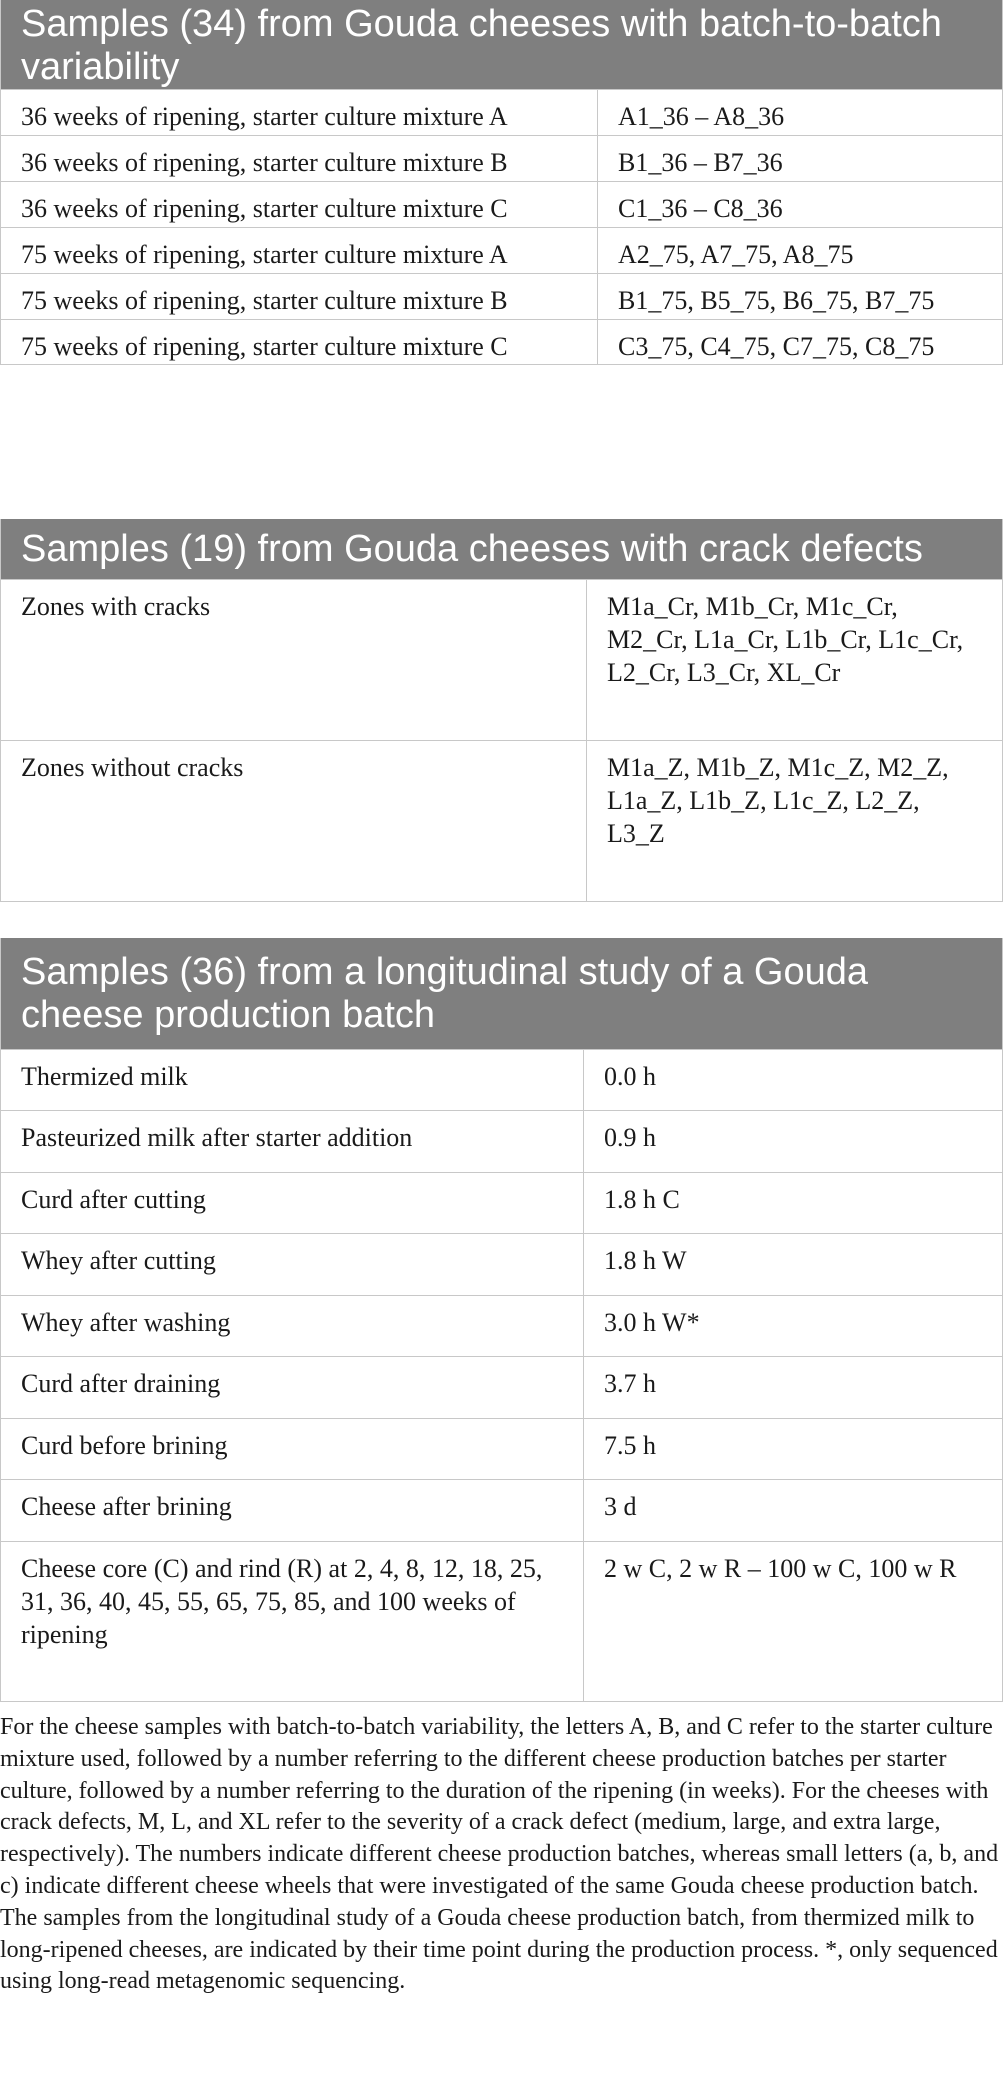 This screenshot has width=1005, height=2095. Describe the element at coordinates (292, 1449) in the screenshot. I see `row-description: Curd before brining` at that location.